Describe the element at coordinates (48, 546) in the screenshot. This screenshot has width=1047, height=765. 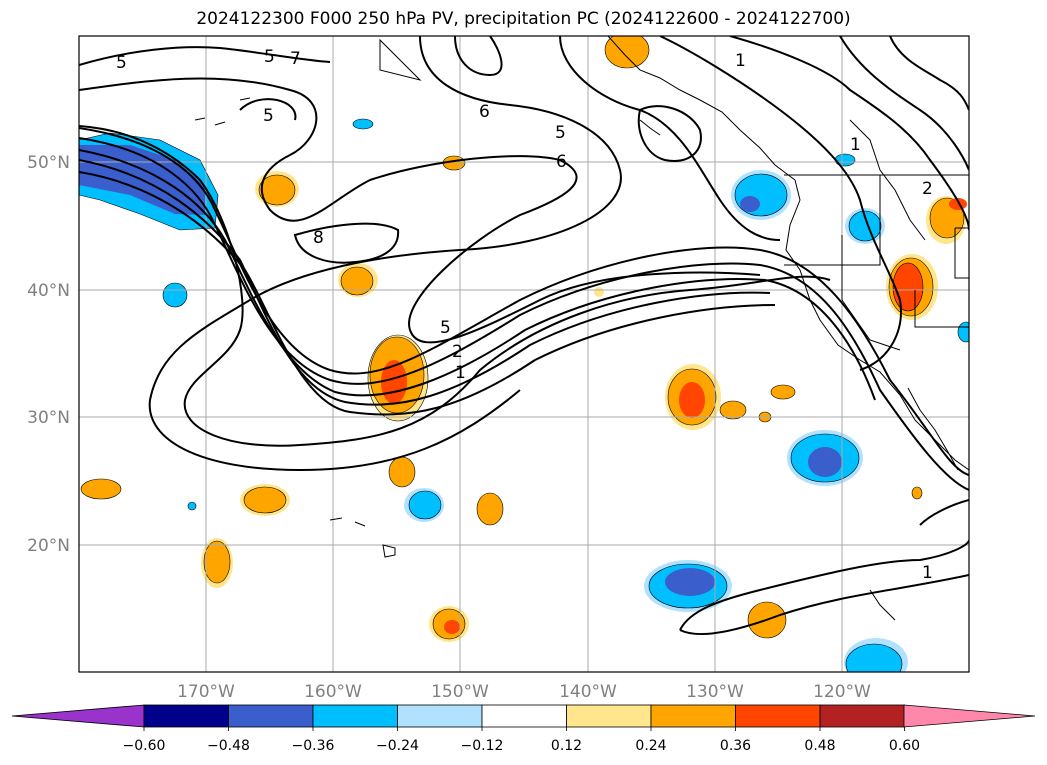
I see `lat-label: 20°N` at that location.